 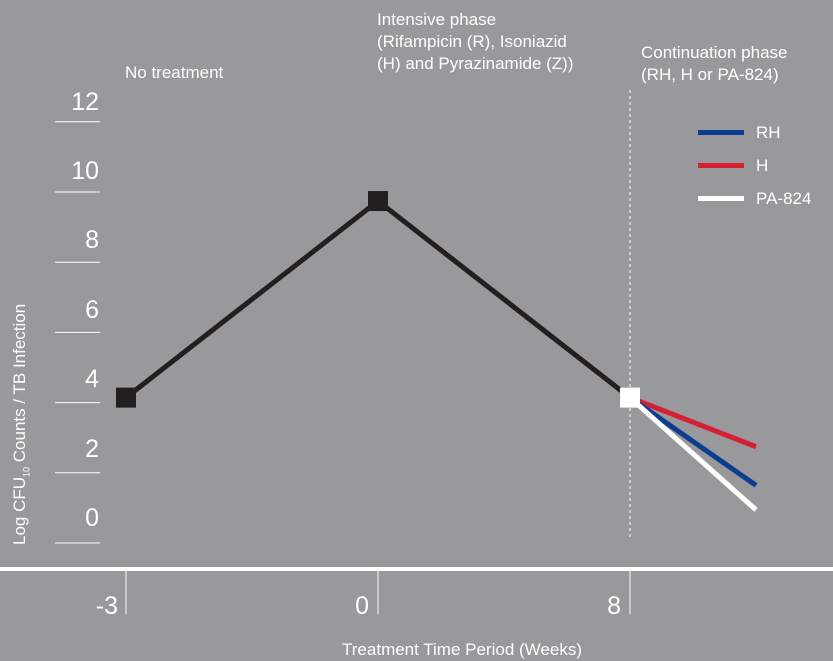 What do you see at coordinates (362, 606) in the screenshot?
I see `x-tick-label-0: 0` at bounding box center [362, 606].